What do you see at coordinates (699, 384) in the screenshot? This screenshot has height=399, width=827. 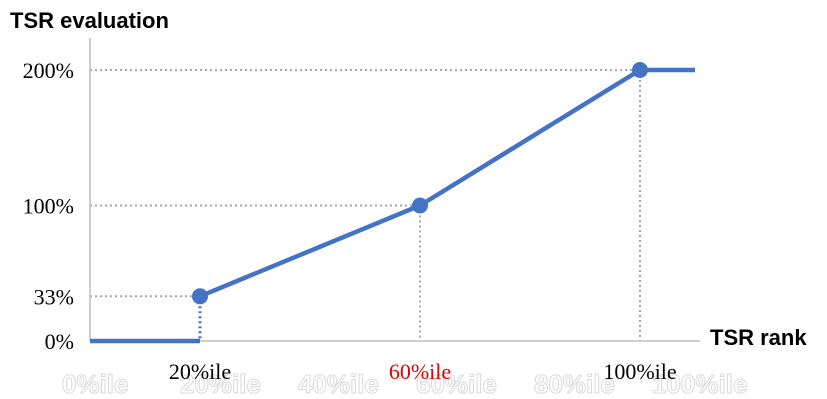 I see `watermark-label: 100%ile` at bounding box center [699, 384].